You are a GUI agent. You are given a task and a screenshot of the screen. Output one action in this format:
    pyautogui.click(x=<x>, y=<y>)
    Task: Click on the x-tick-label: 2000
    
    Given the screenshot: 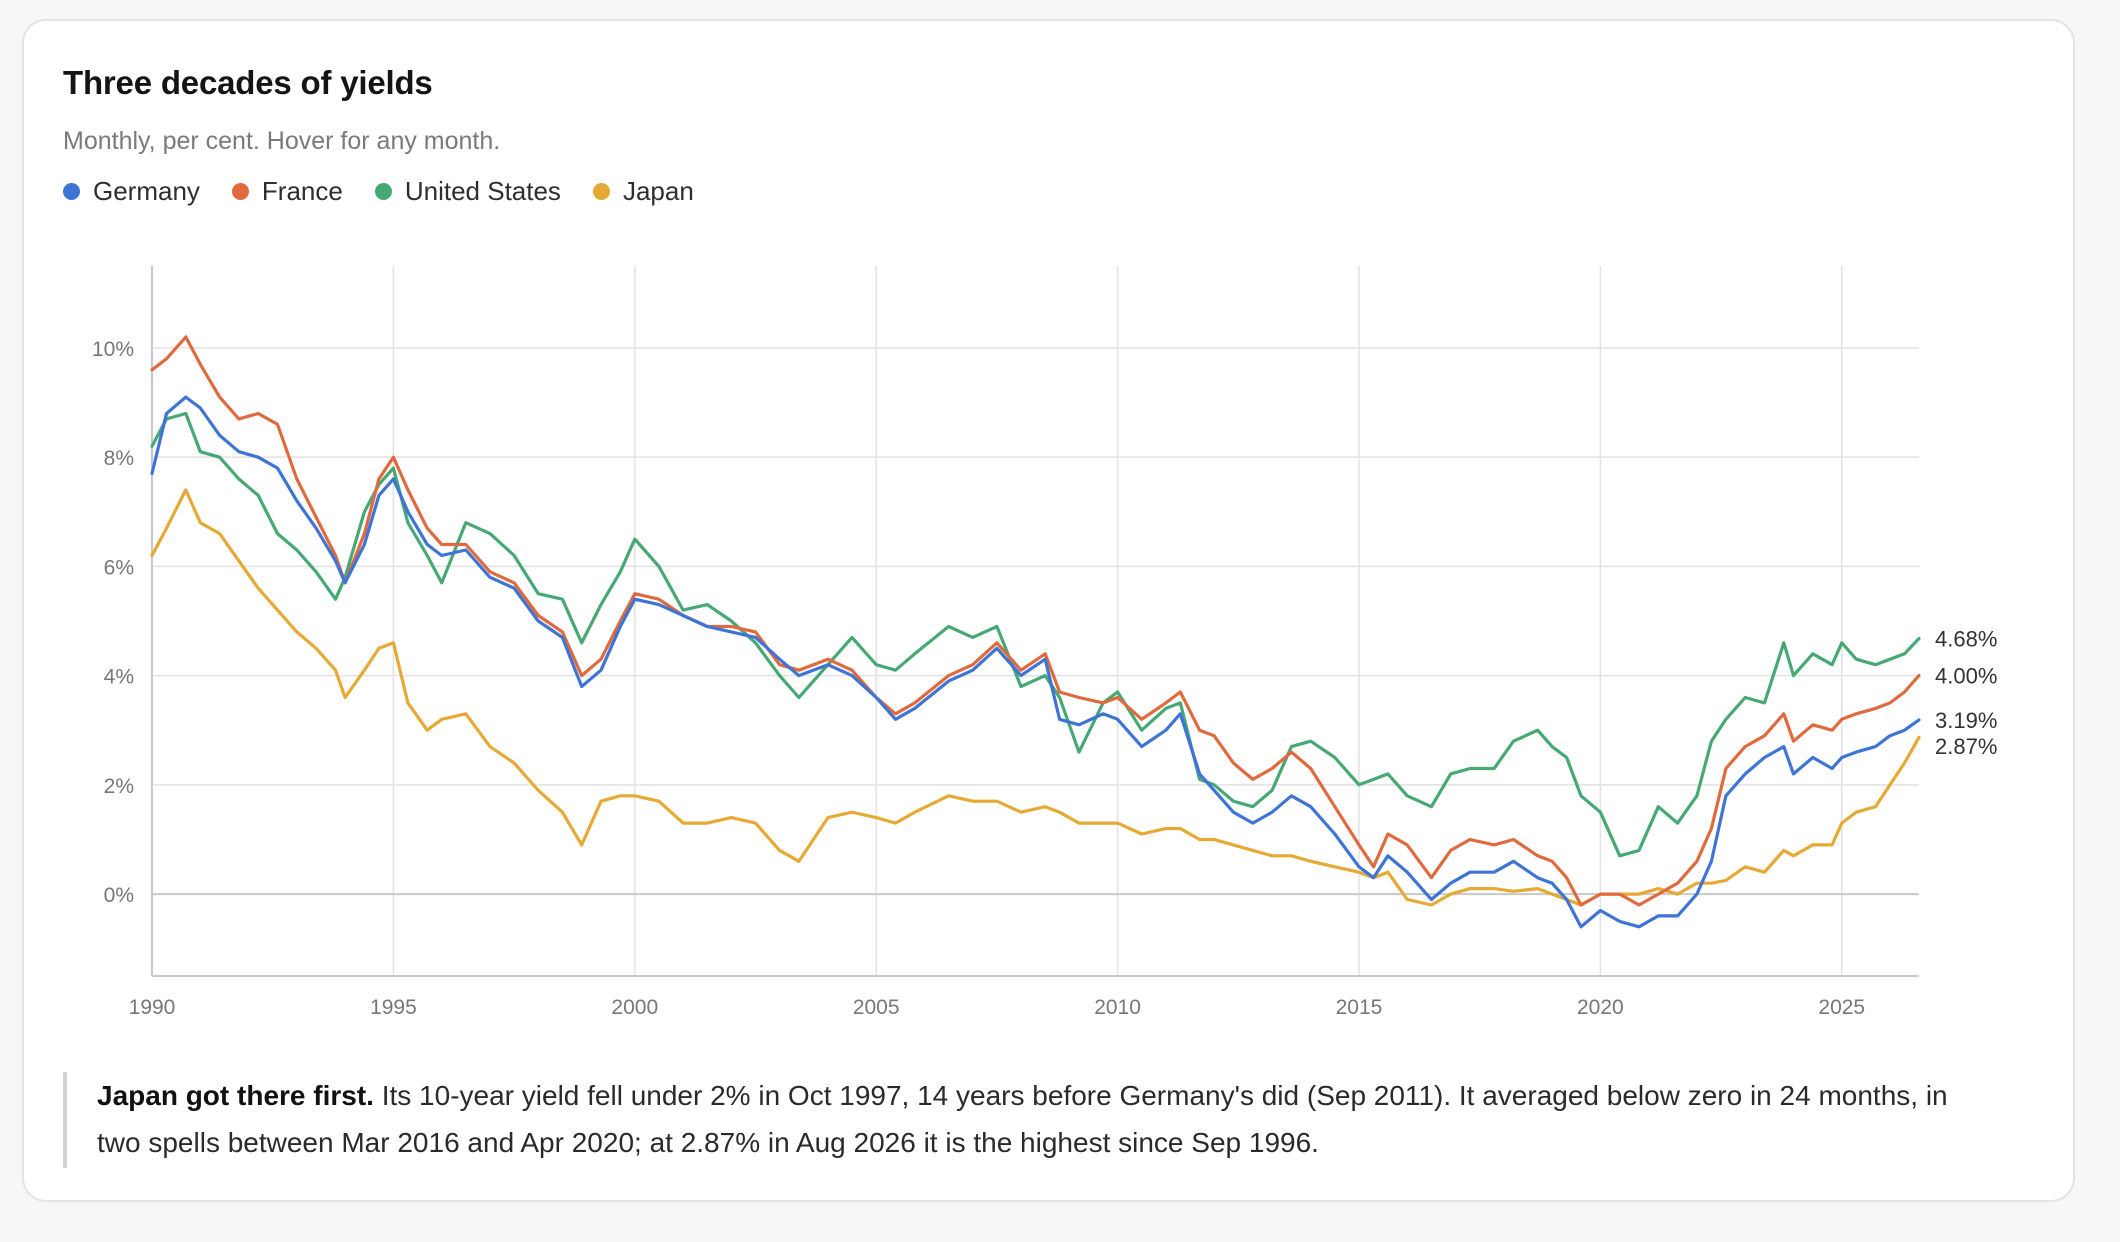 What is the action you would take?
    pyautogui.click(x=634, y=1007)
    